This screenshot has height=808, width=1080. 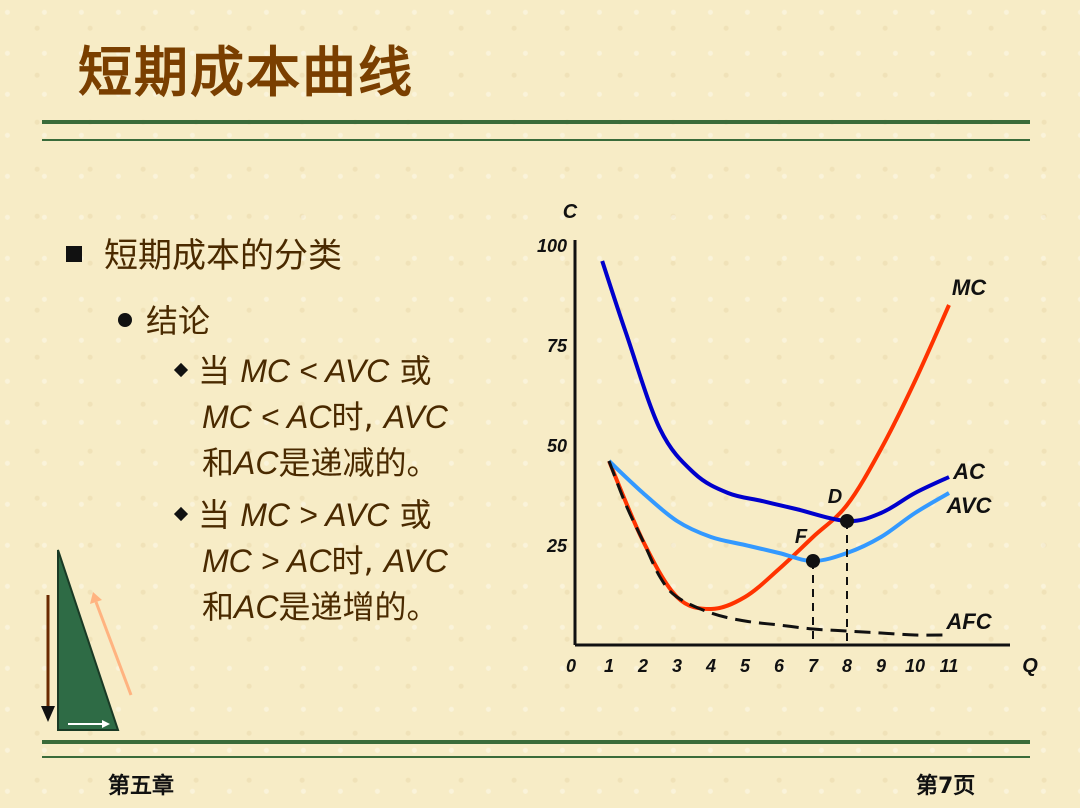 I want to click on bullet-level2: 结论, so click(x=164, y=319).